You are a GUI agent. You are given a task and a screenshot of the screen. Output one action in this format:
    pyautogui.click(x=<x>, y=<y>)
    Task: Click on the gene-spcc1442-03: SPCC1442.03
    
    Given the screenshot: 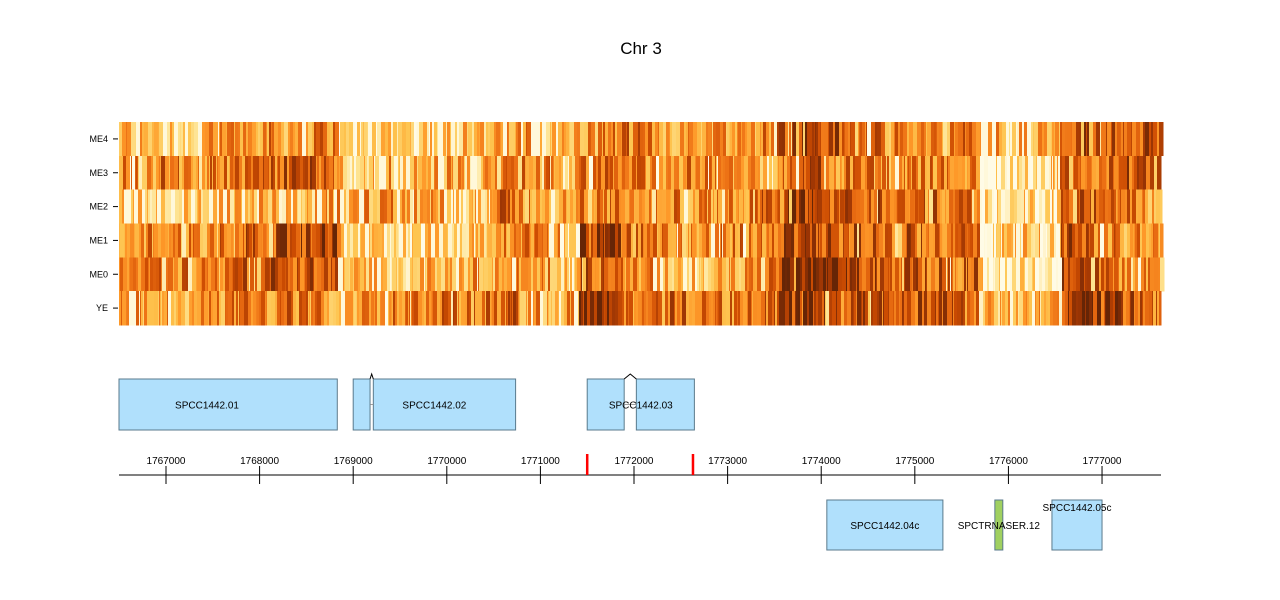 What is the action you would take?
    pyautogui.click(x=640, y=402)
    